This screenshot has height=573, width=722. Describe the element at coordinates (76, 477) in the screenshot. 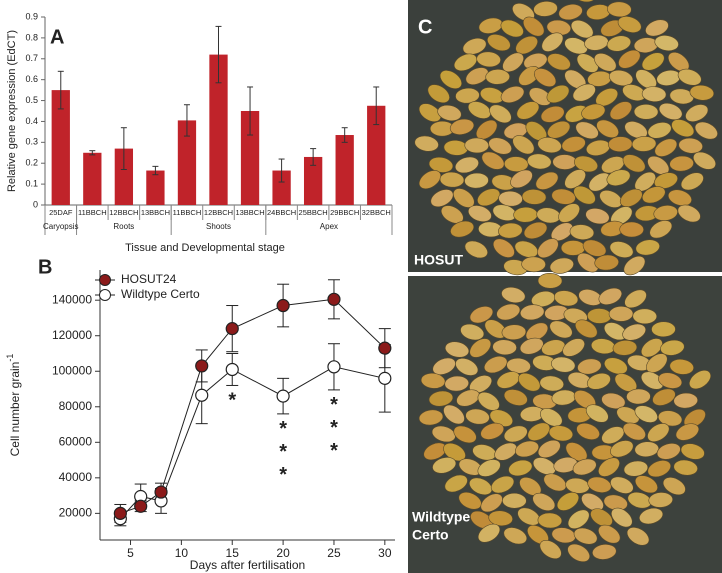

I see `y-tick-label: 40000` at that location.